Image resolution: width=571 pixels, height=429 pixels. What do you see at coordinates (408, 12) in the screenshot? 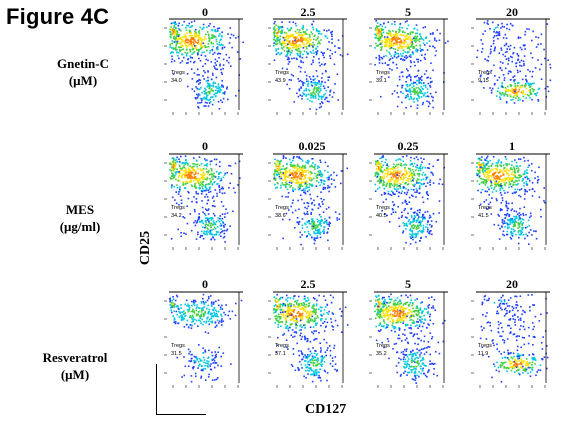
I see `conc-label: 5` at bounding box center [408, 12].